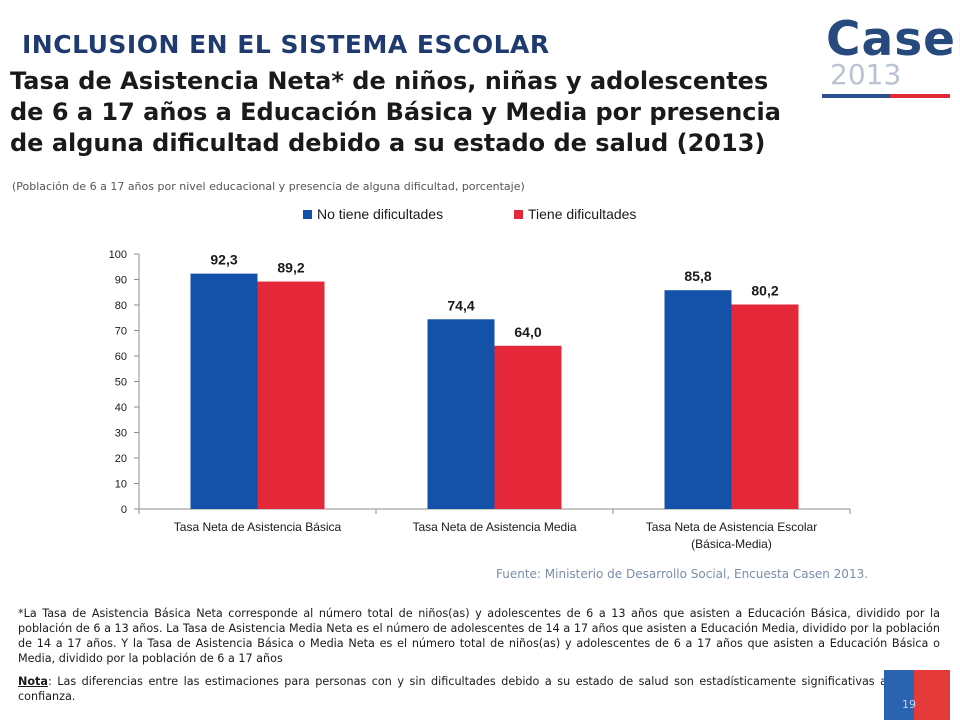 The image size is (960, 720). I want to click on y-tick-label: 60, so click(121, 357).